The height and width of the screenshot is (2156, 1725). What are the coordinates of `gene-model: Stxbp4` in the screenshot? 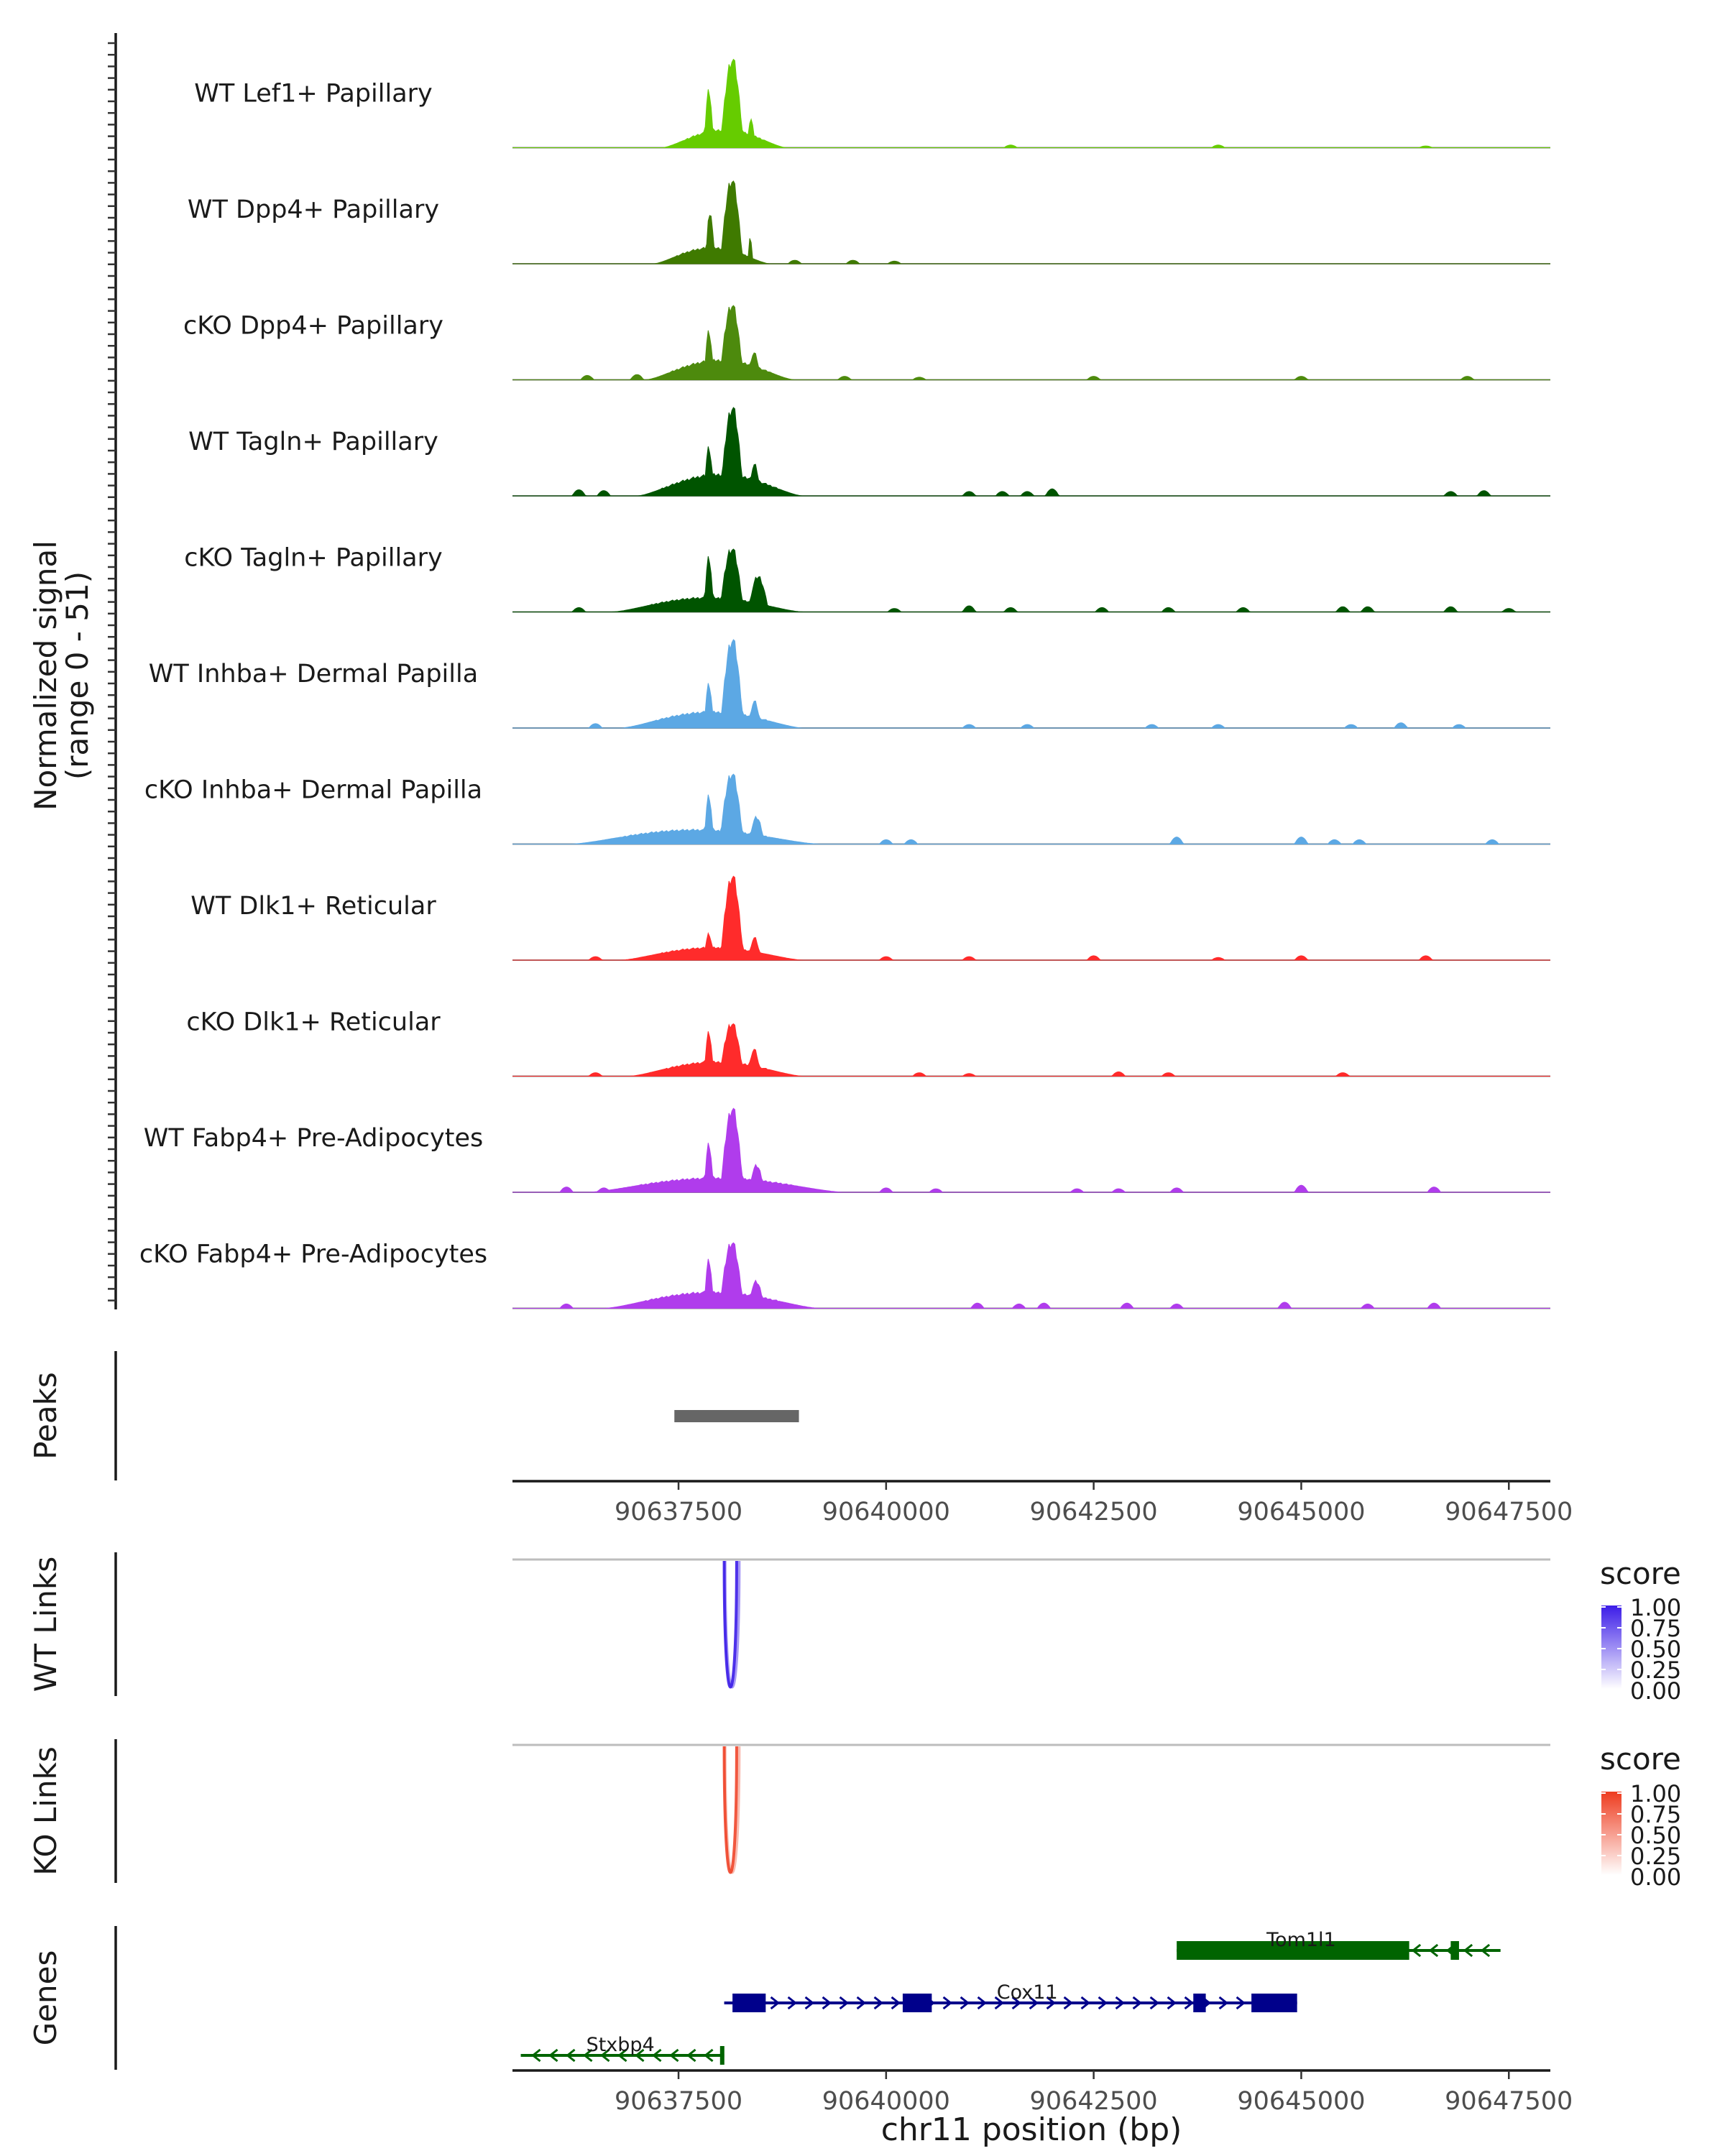 It's located at (622, 2049).